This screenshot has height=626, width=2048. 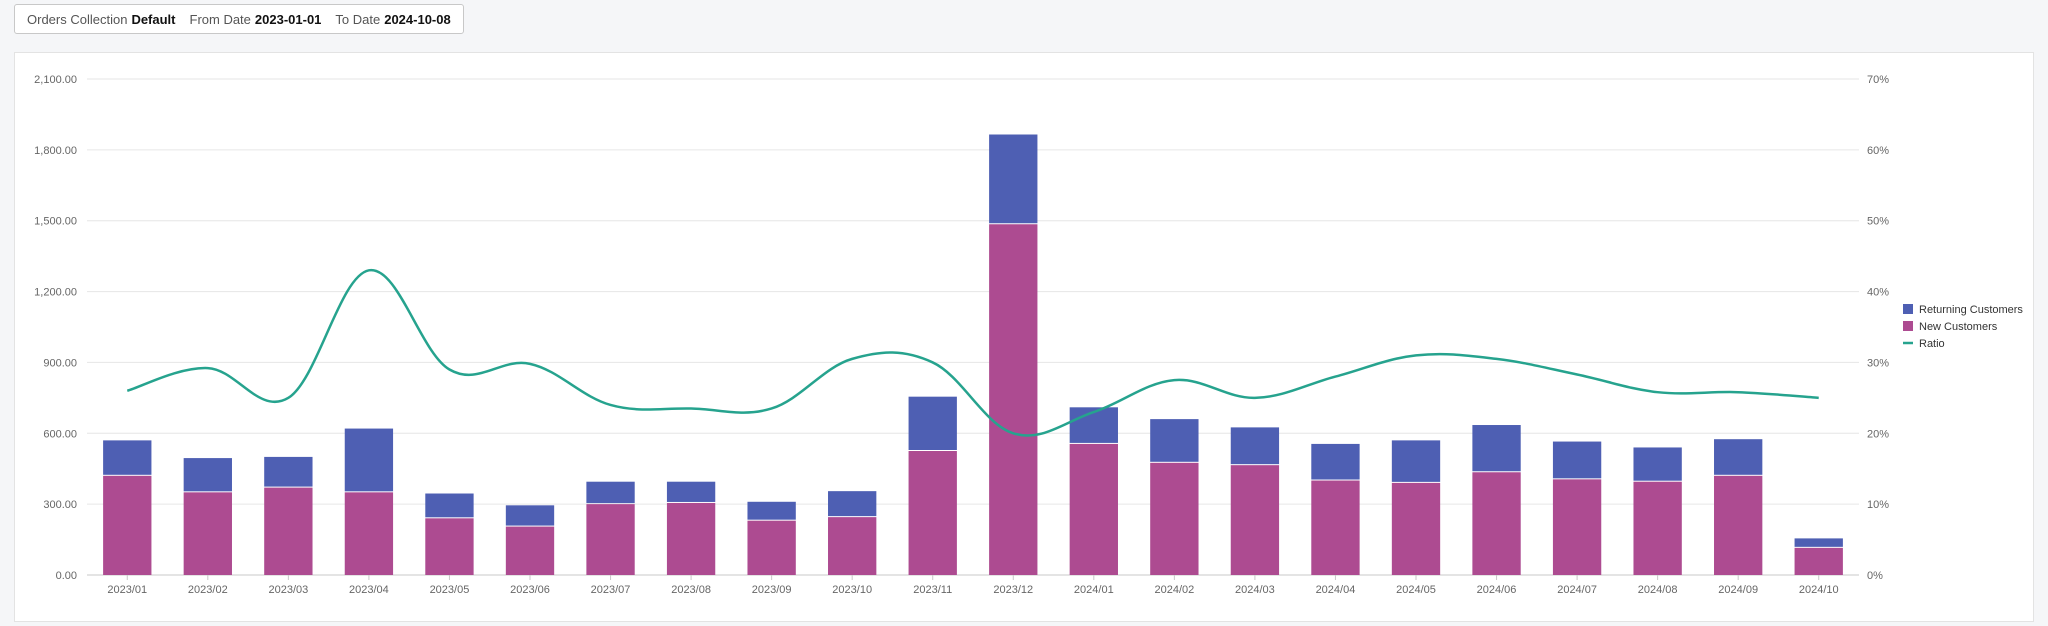 I want to click on collection-filter: Orders Collection Default, so click(x=101, y=19).